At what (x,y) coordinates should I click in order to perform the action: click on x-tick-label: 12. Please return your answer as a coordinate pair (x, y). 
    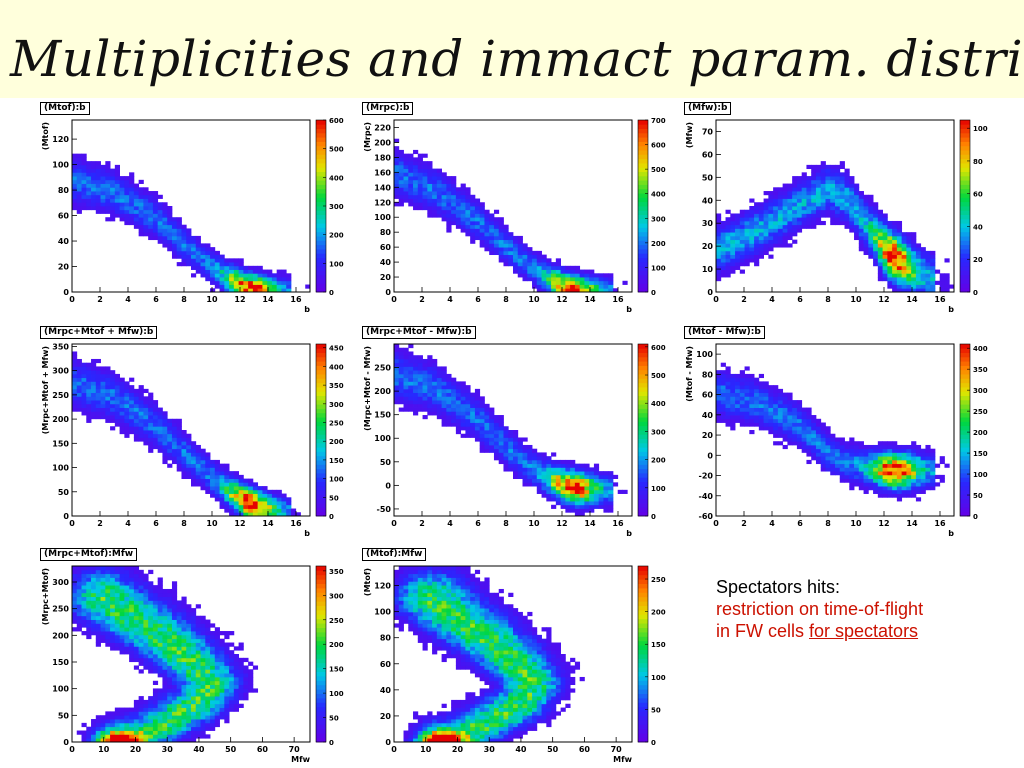
    Looking at the image, I should click on (883, 299).